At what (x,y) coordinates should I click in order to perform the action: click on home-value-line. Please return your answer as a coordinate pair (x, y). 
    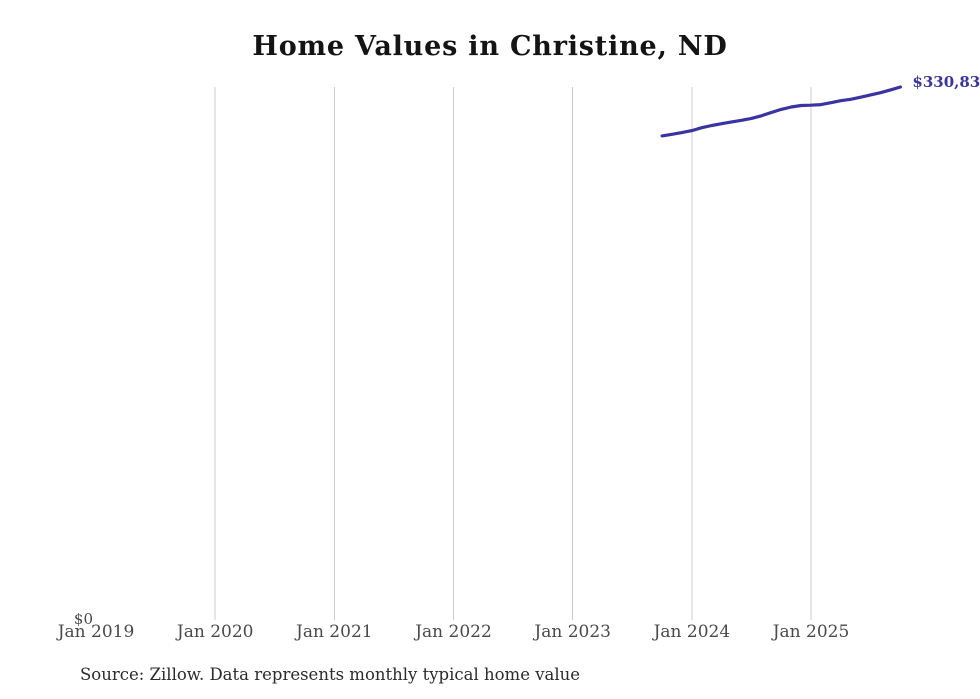
    Looking at the image, I should click on (781, 111).